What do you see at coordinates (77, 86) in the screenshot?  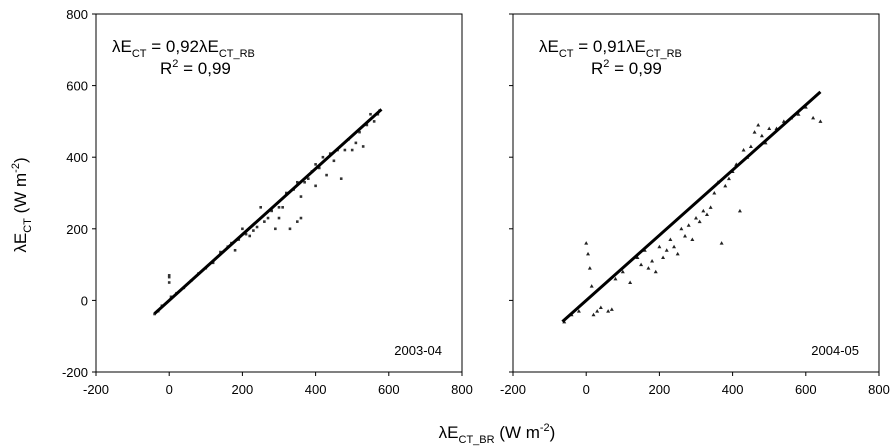 I see `y-tick-label: 600` at bounding box center [77, 86].